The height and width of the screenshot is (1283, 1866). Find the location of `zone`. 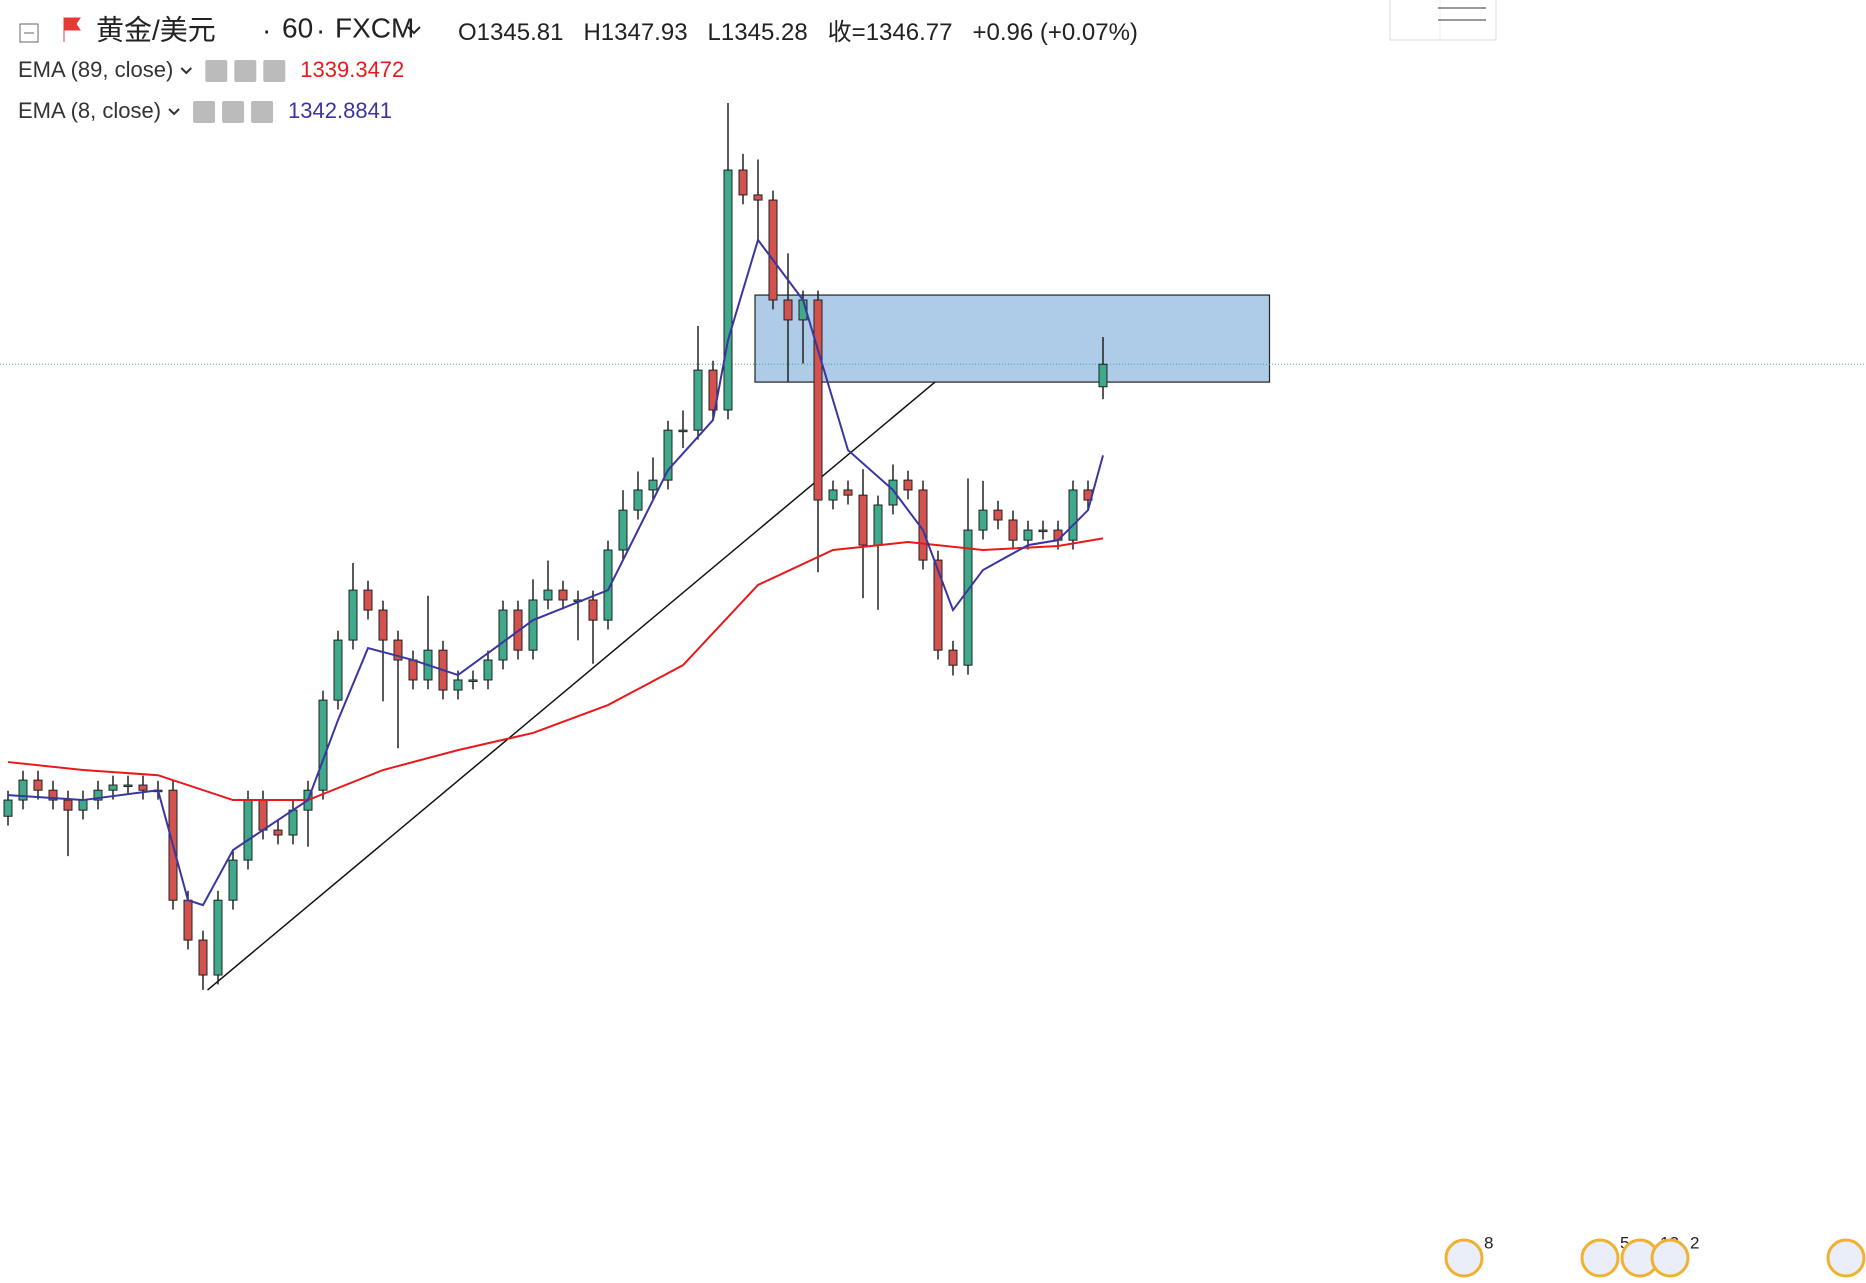

zone is located at coordinates (1012, 338).